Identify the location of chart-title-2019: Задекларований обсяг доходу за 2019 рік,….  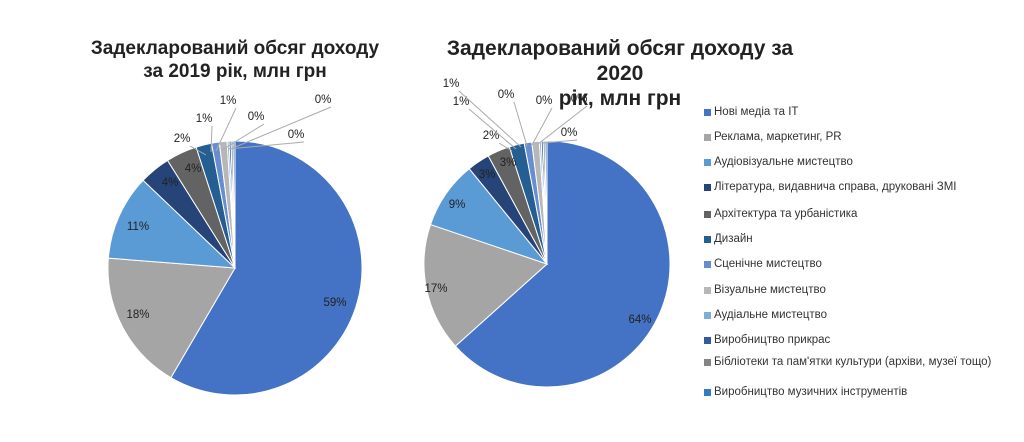
(235, 61).